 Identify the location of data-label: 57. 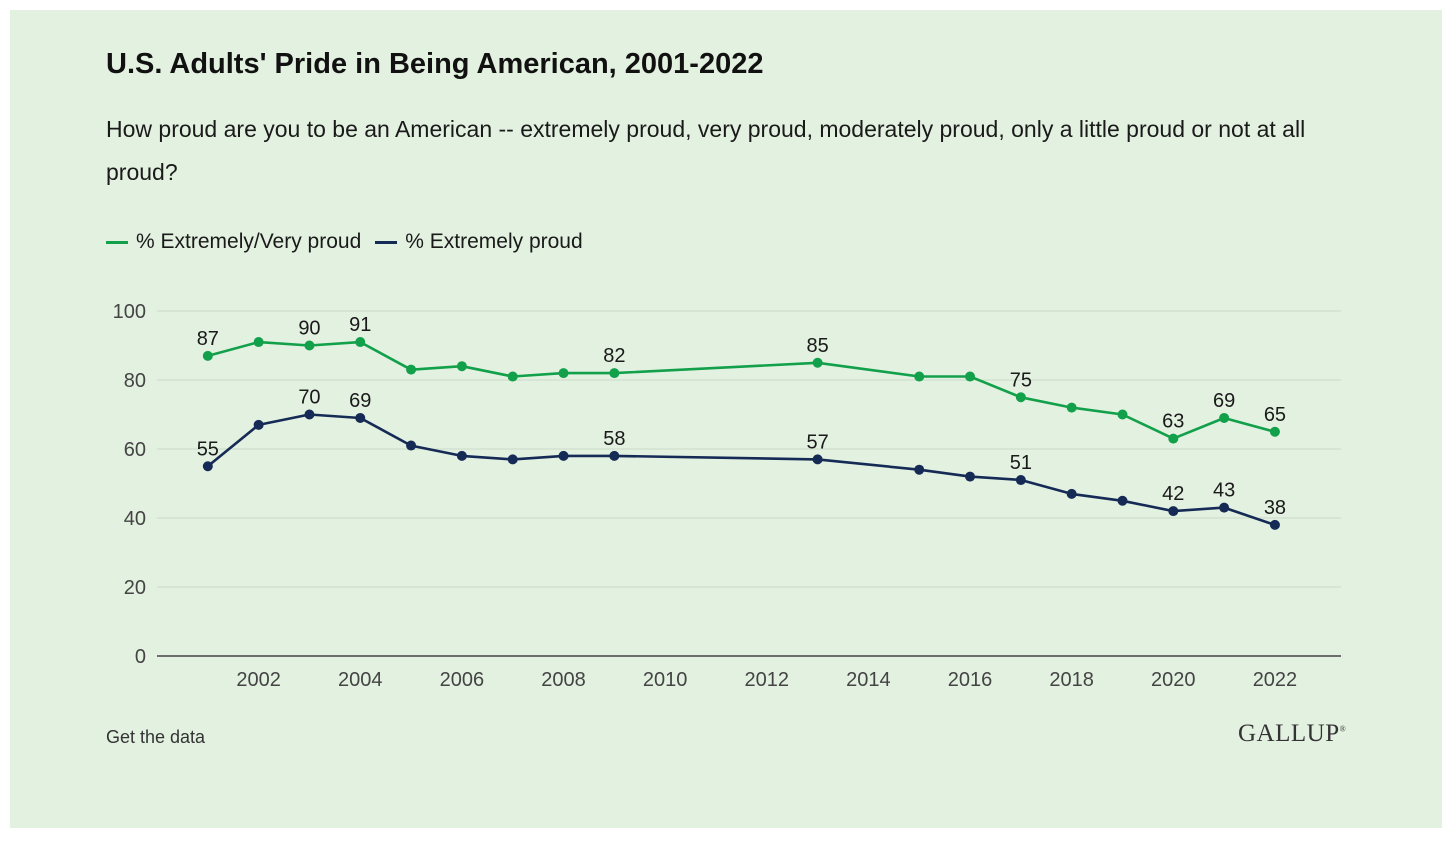
(817, 442).